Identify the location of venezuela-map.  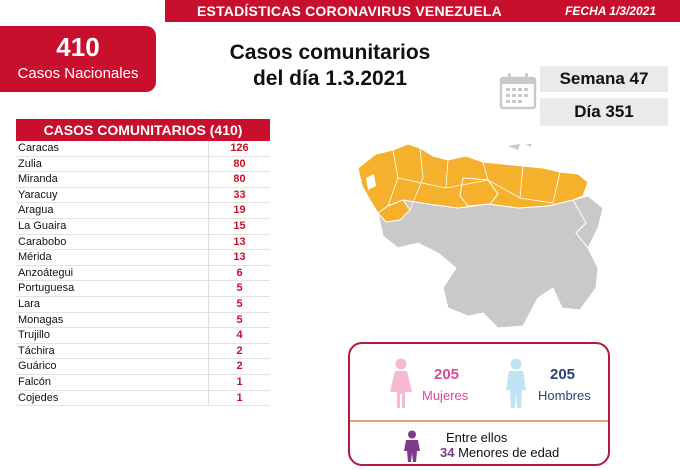
(480, 236).